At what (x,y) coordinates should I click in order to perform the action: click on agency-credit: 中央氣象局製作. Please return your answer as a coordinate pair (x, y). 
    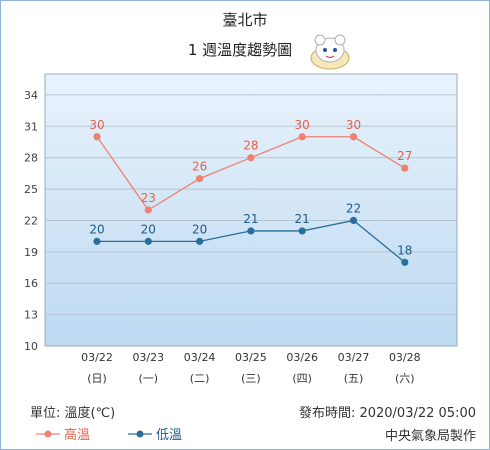
    Looking at the image, I should click on (430, 436).